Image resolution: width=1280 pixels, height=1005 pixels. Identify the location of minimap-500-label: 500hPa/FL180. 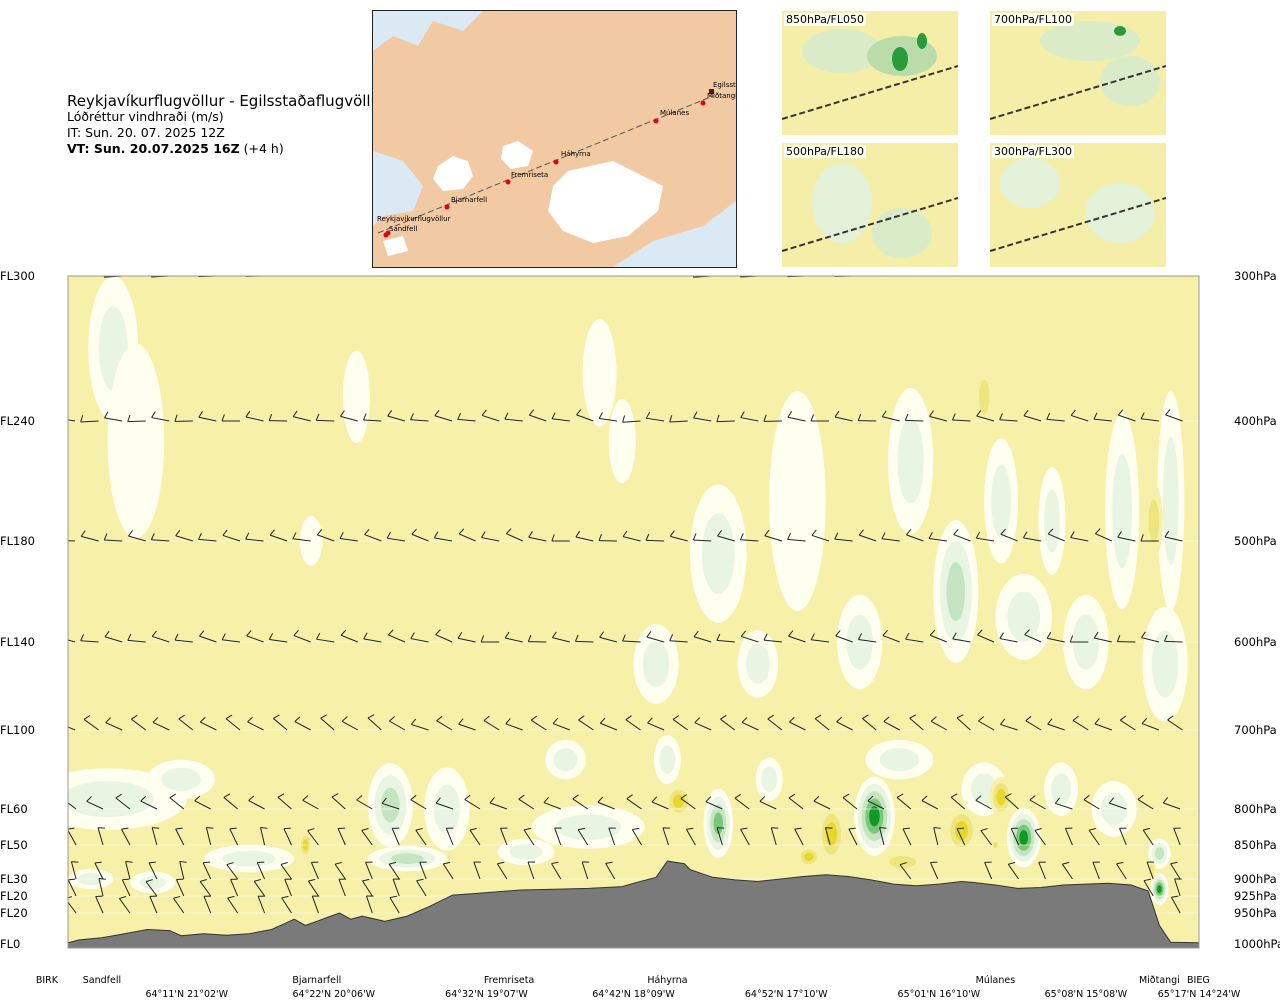
(825, 151).